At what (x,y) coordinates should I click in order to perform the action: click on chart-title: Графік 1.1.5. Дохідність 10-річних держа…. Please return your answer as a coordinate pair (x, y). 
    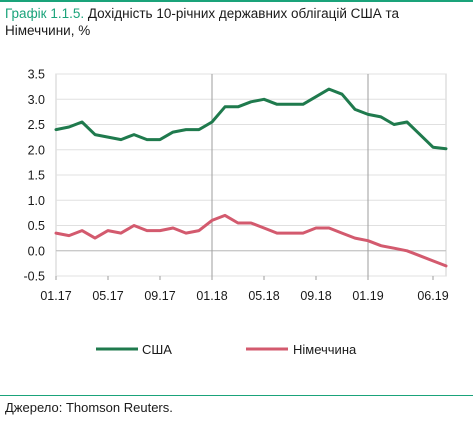
    Looking at the image, I should click on (236, 22).